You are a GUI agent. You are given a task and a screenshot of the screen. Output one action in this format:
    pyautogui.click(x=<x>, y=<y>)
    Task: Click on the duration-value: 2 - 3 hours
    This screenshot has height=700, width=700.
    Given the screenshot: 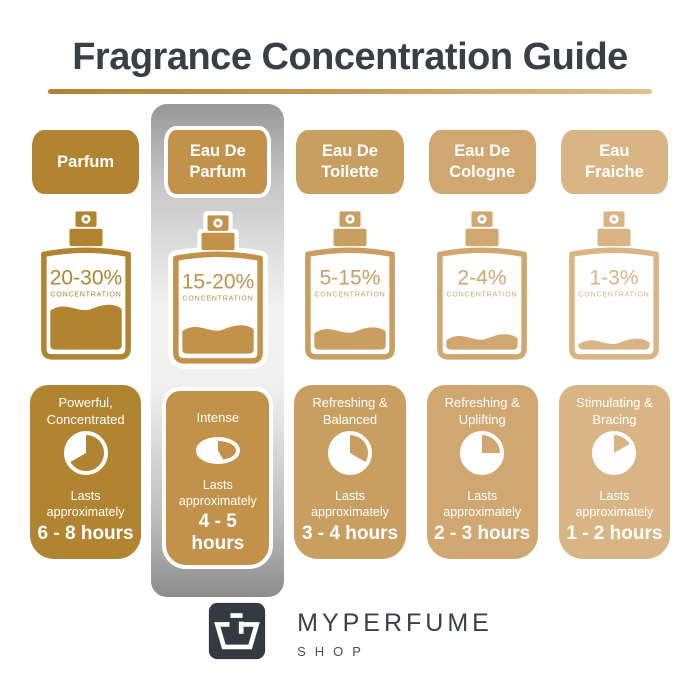 What is the action you would take?
    pyautogui.click(x=482, y=533)
    